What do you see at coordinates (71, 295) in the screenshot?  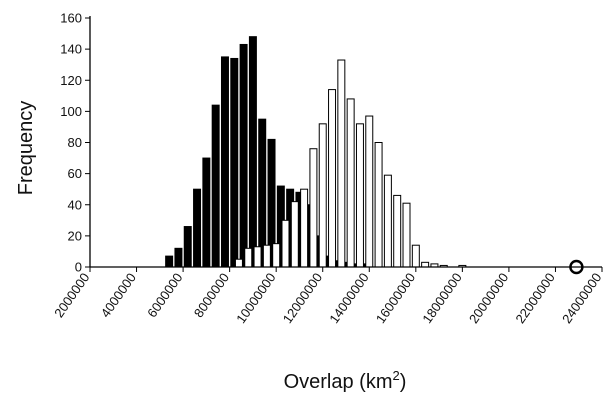 I see `x-tick-label: 2000000` at bounding box center [71, 295].